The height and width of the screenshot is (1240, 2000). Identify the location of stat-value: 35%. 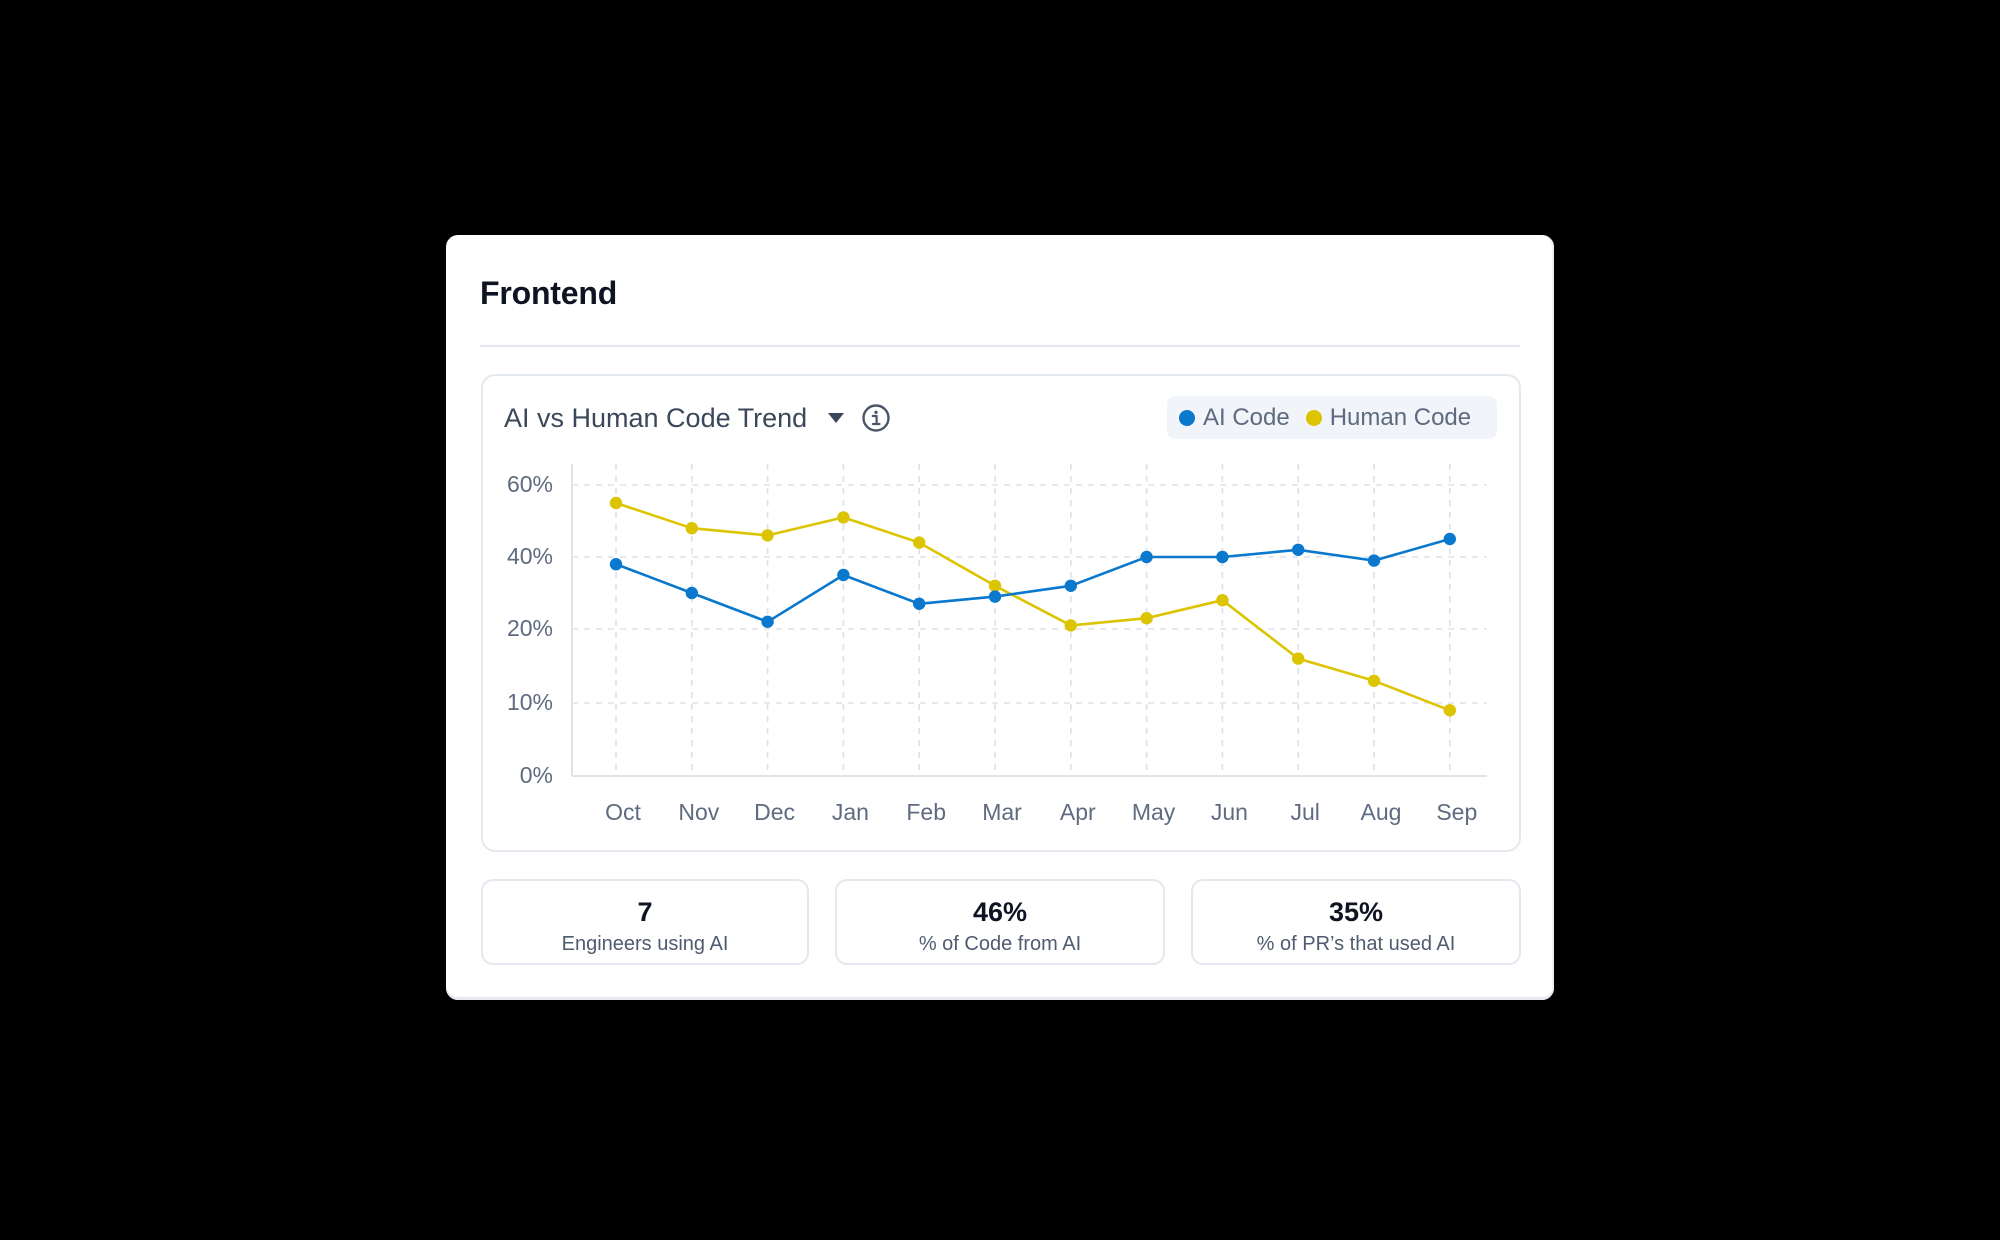
(1356, 912).